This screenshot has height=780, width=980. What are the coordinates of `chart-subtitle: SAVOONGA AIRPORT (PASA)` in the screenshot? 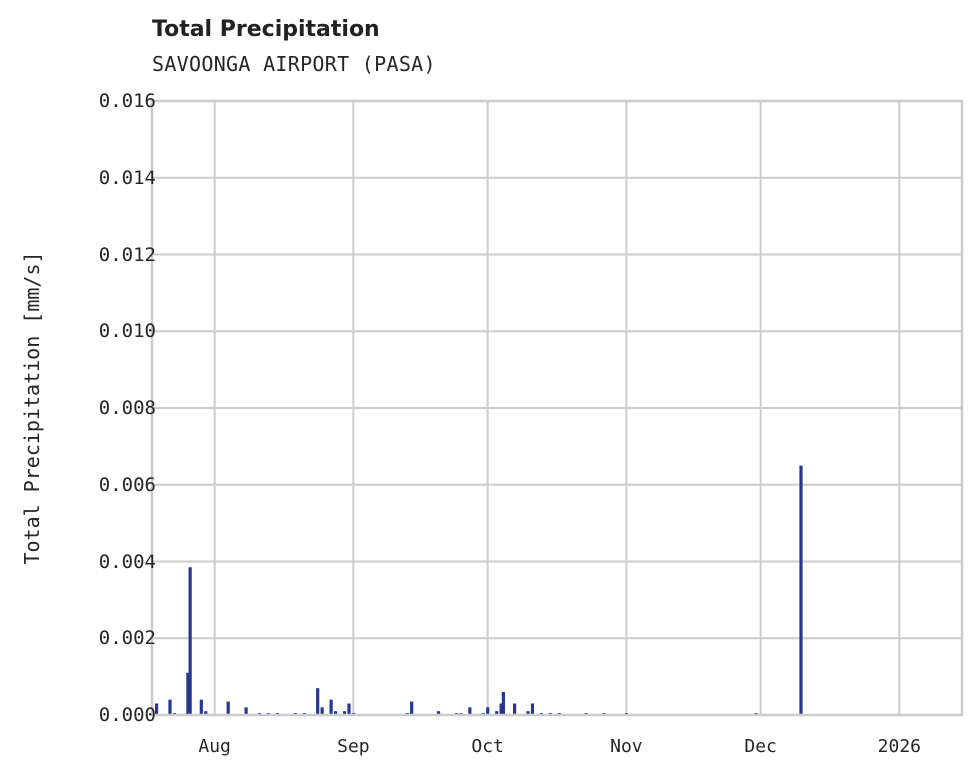 It's located at (294, 64).